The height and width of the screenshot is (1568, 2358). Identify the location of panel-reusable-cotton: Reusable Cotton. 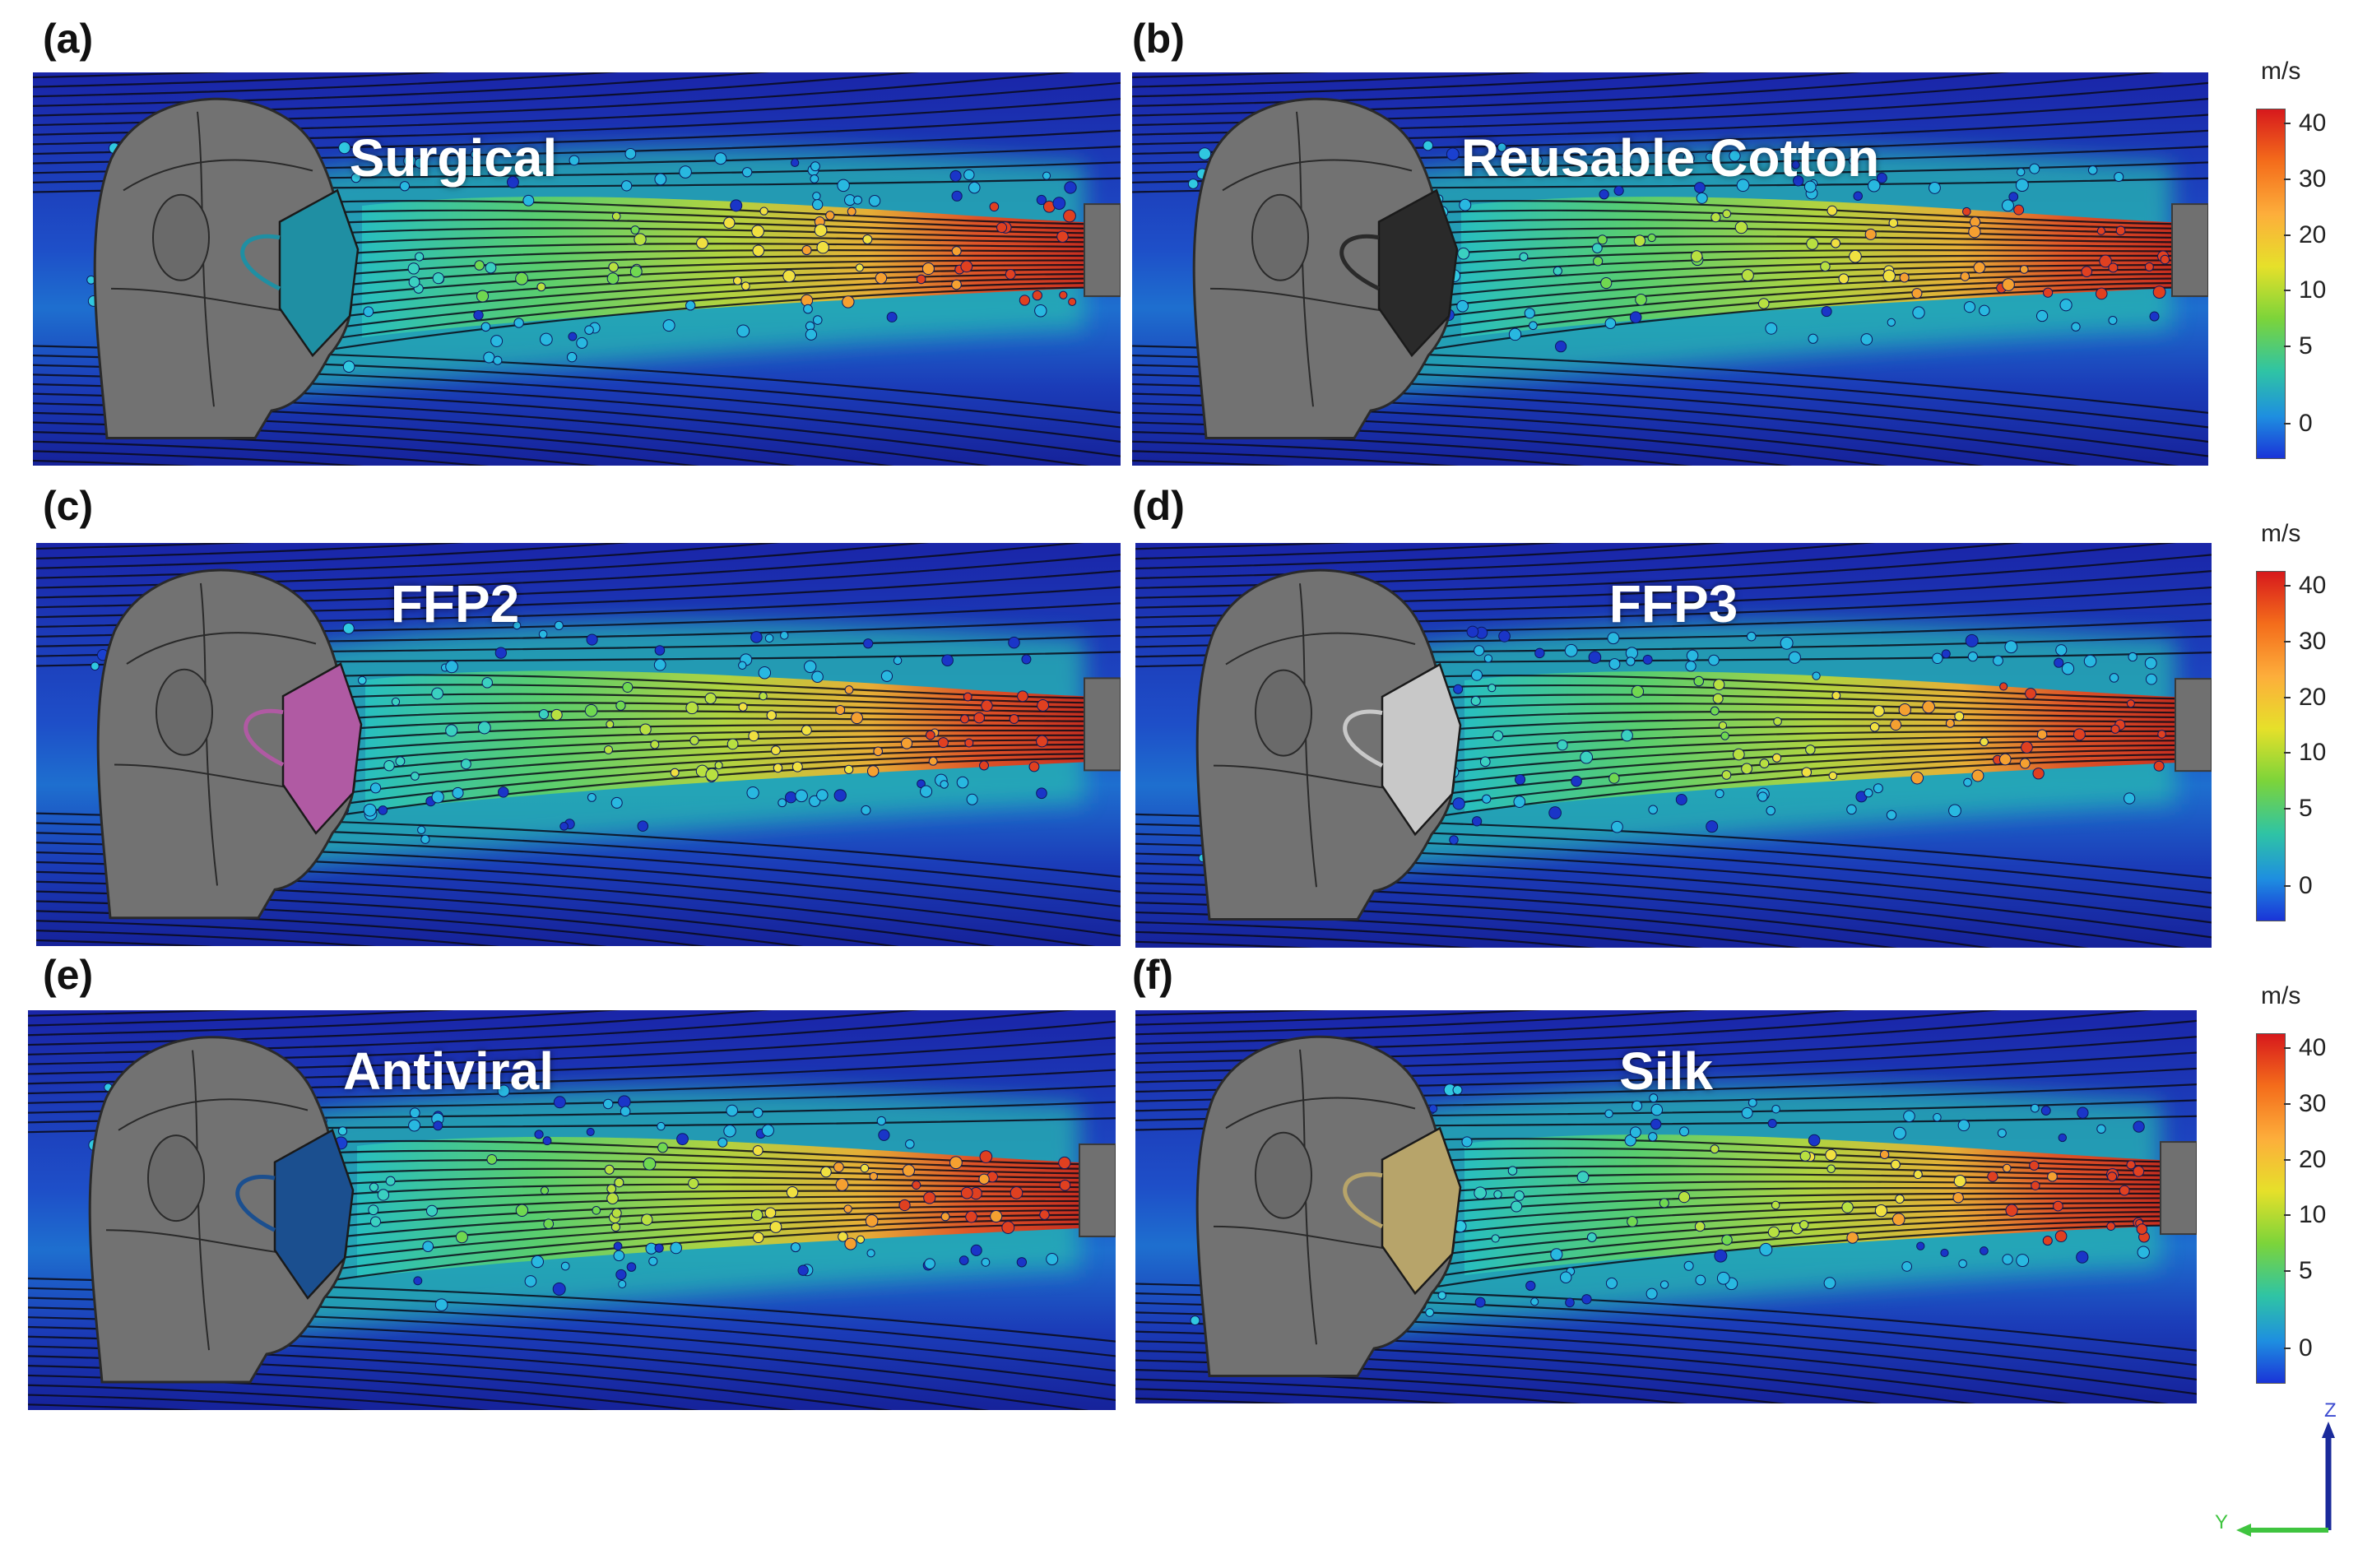
(1670, 269).